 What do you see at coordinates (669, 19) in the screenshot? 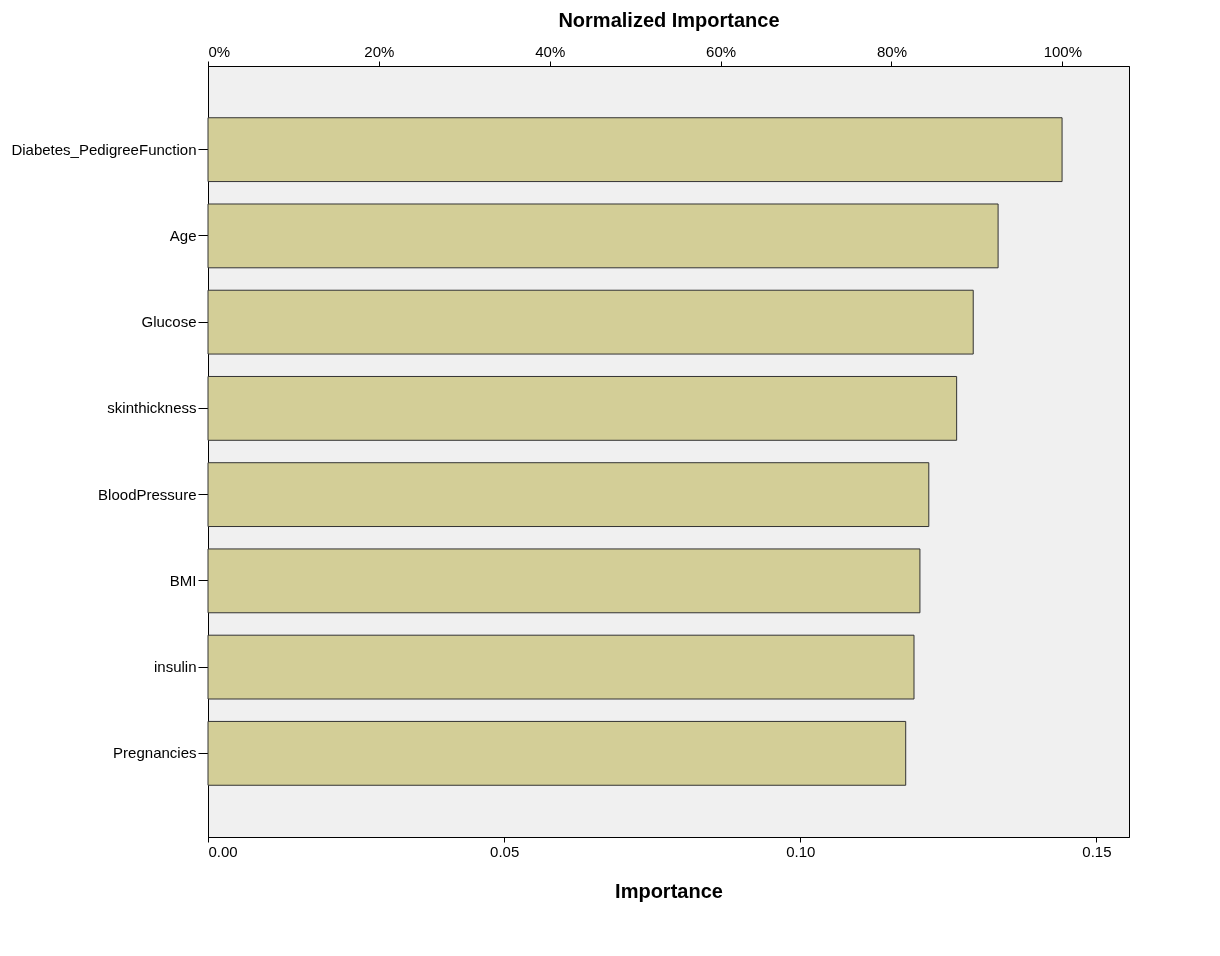
I see `x2-axis-title: Normalized Importance` at bounding box center [669, 19].